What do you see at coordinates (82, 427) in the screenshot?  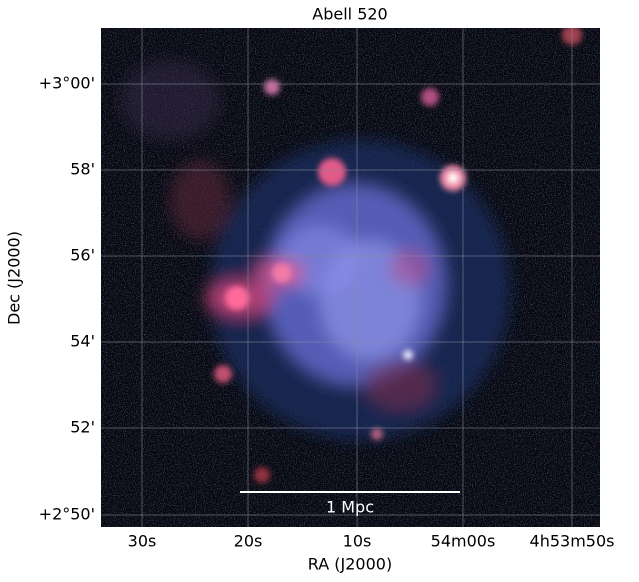 I see `y-tick-label: 52'` at bounding box center [82, 427].